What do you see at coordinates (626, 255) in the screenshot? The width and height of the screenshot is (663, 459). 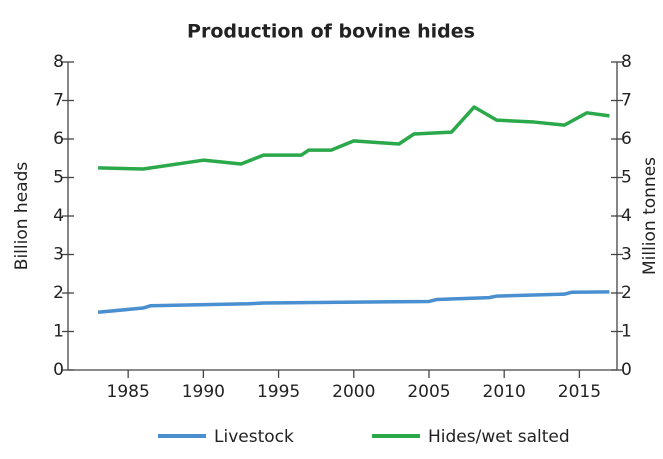 I see `y2-tick-label: 3` at bounding box center [626, 255].